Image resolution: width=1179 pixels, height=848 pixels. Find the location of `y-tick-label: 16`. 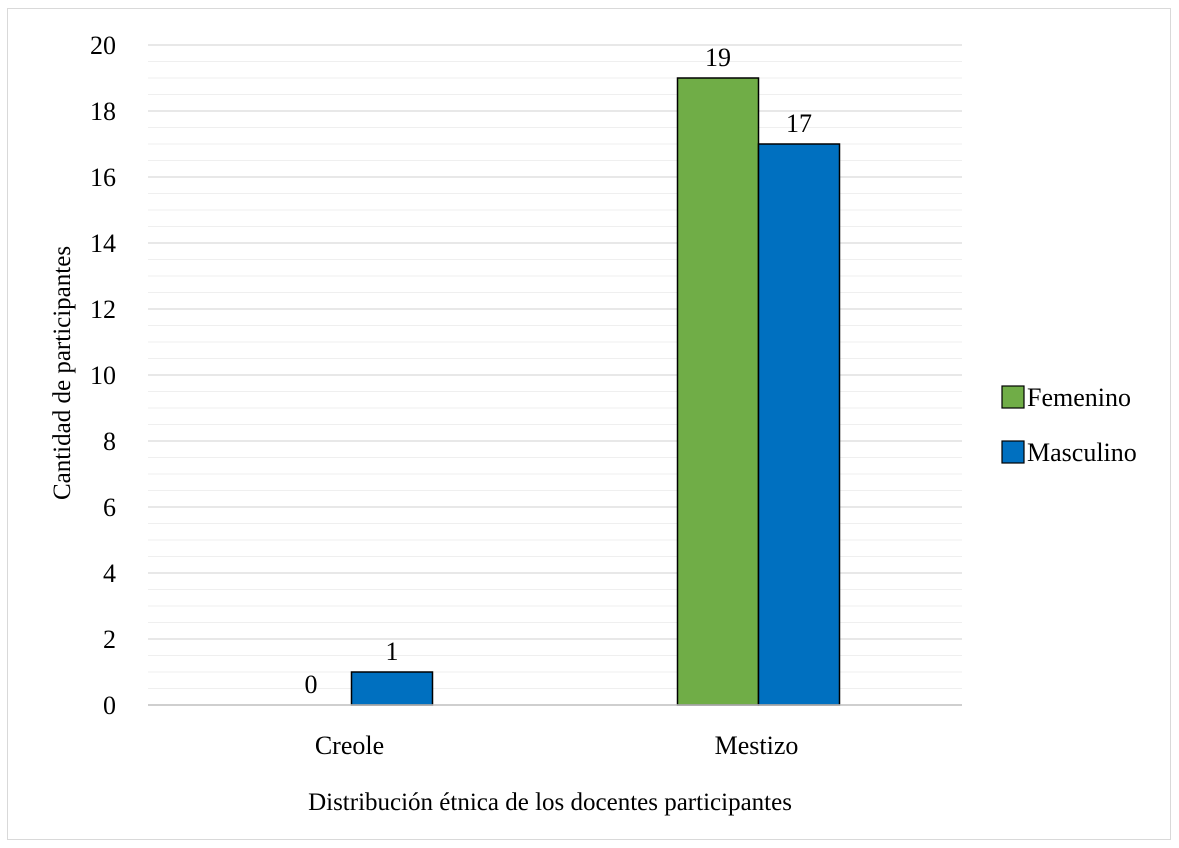

y-tick-label: 16 is located at coordinates (103, 177).